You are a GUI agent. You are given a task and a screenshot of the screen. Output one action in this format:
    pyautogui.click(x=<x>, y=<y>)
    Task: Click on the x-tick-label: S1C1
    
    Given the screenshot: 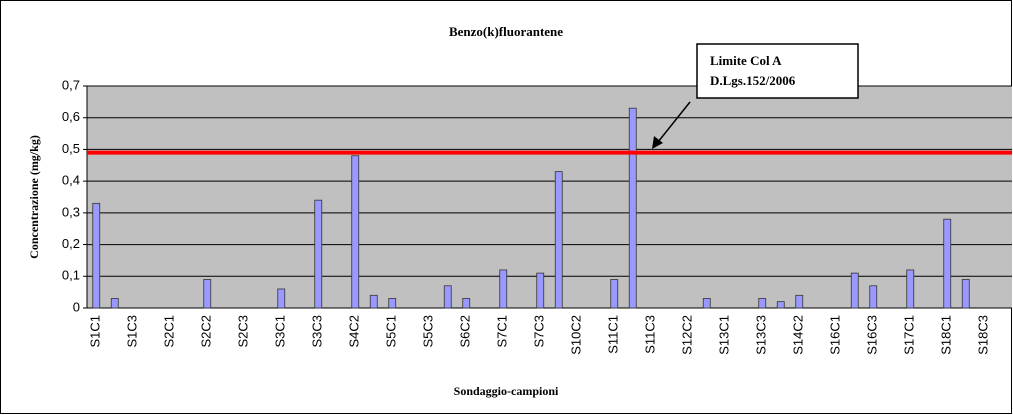 What is the action you would take?
    pyautogui.click(x=95, y=331)
    